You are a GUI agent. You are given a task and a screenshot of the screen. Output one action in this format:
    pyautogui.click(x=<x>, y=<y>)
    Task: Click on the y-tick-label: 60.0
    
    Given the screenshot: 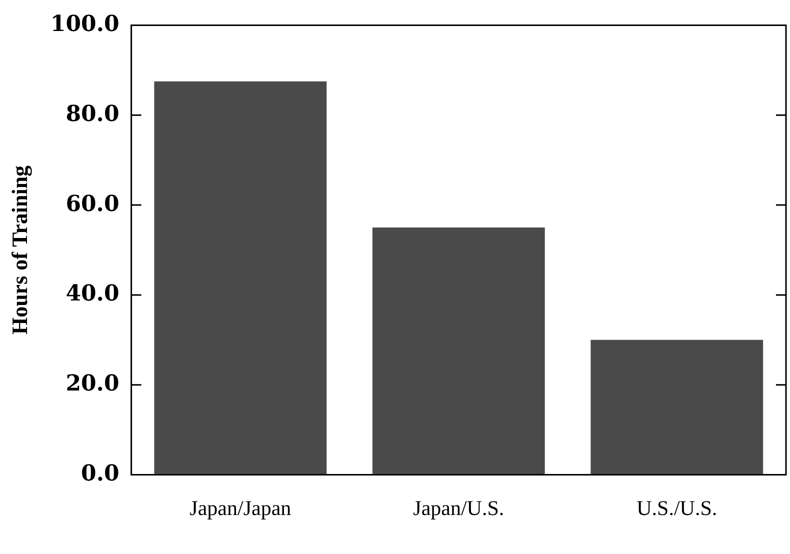 What is the action you would take?
    pyautogui.click(x=93, y=203)
    